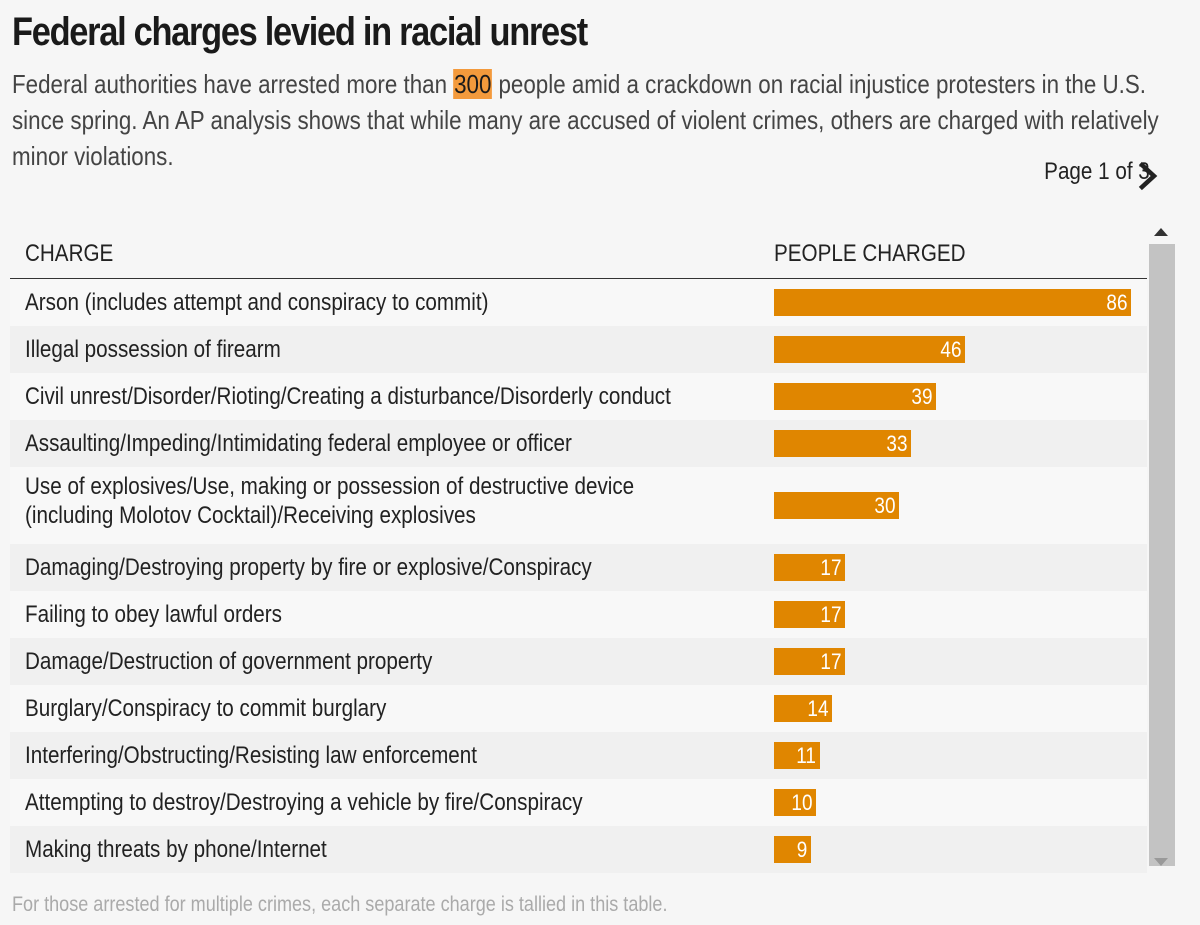 The height and width of the screenshot is (925, 1200). Describe the element at coordinates (153, 349) in the screenshot. I see `charge-label: Illegal possession of firearm` at that location.